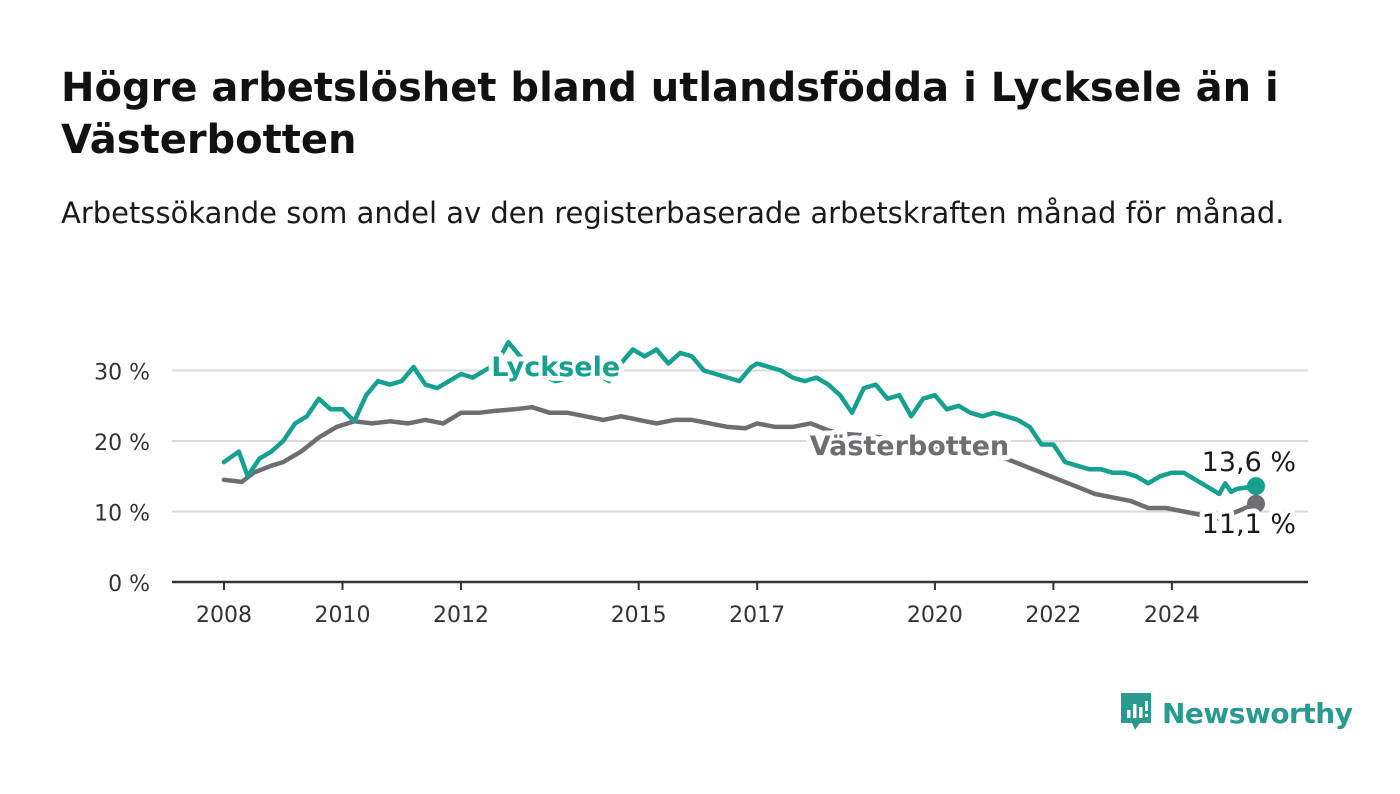  I want to click on brand-name: Newsworthy, so click(1257, 713).